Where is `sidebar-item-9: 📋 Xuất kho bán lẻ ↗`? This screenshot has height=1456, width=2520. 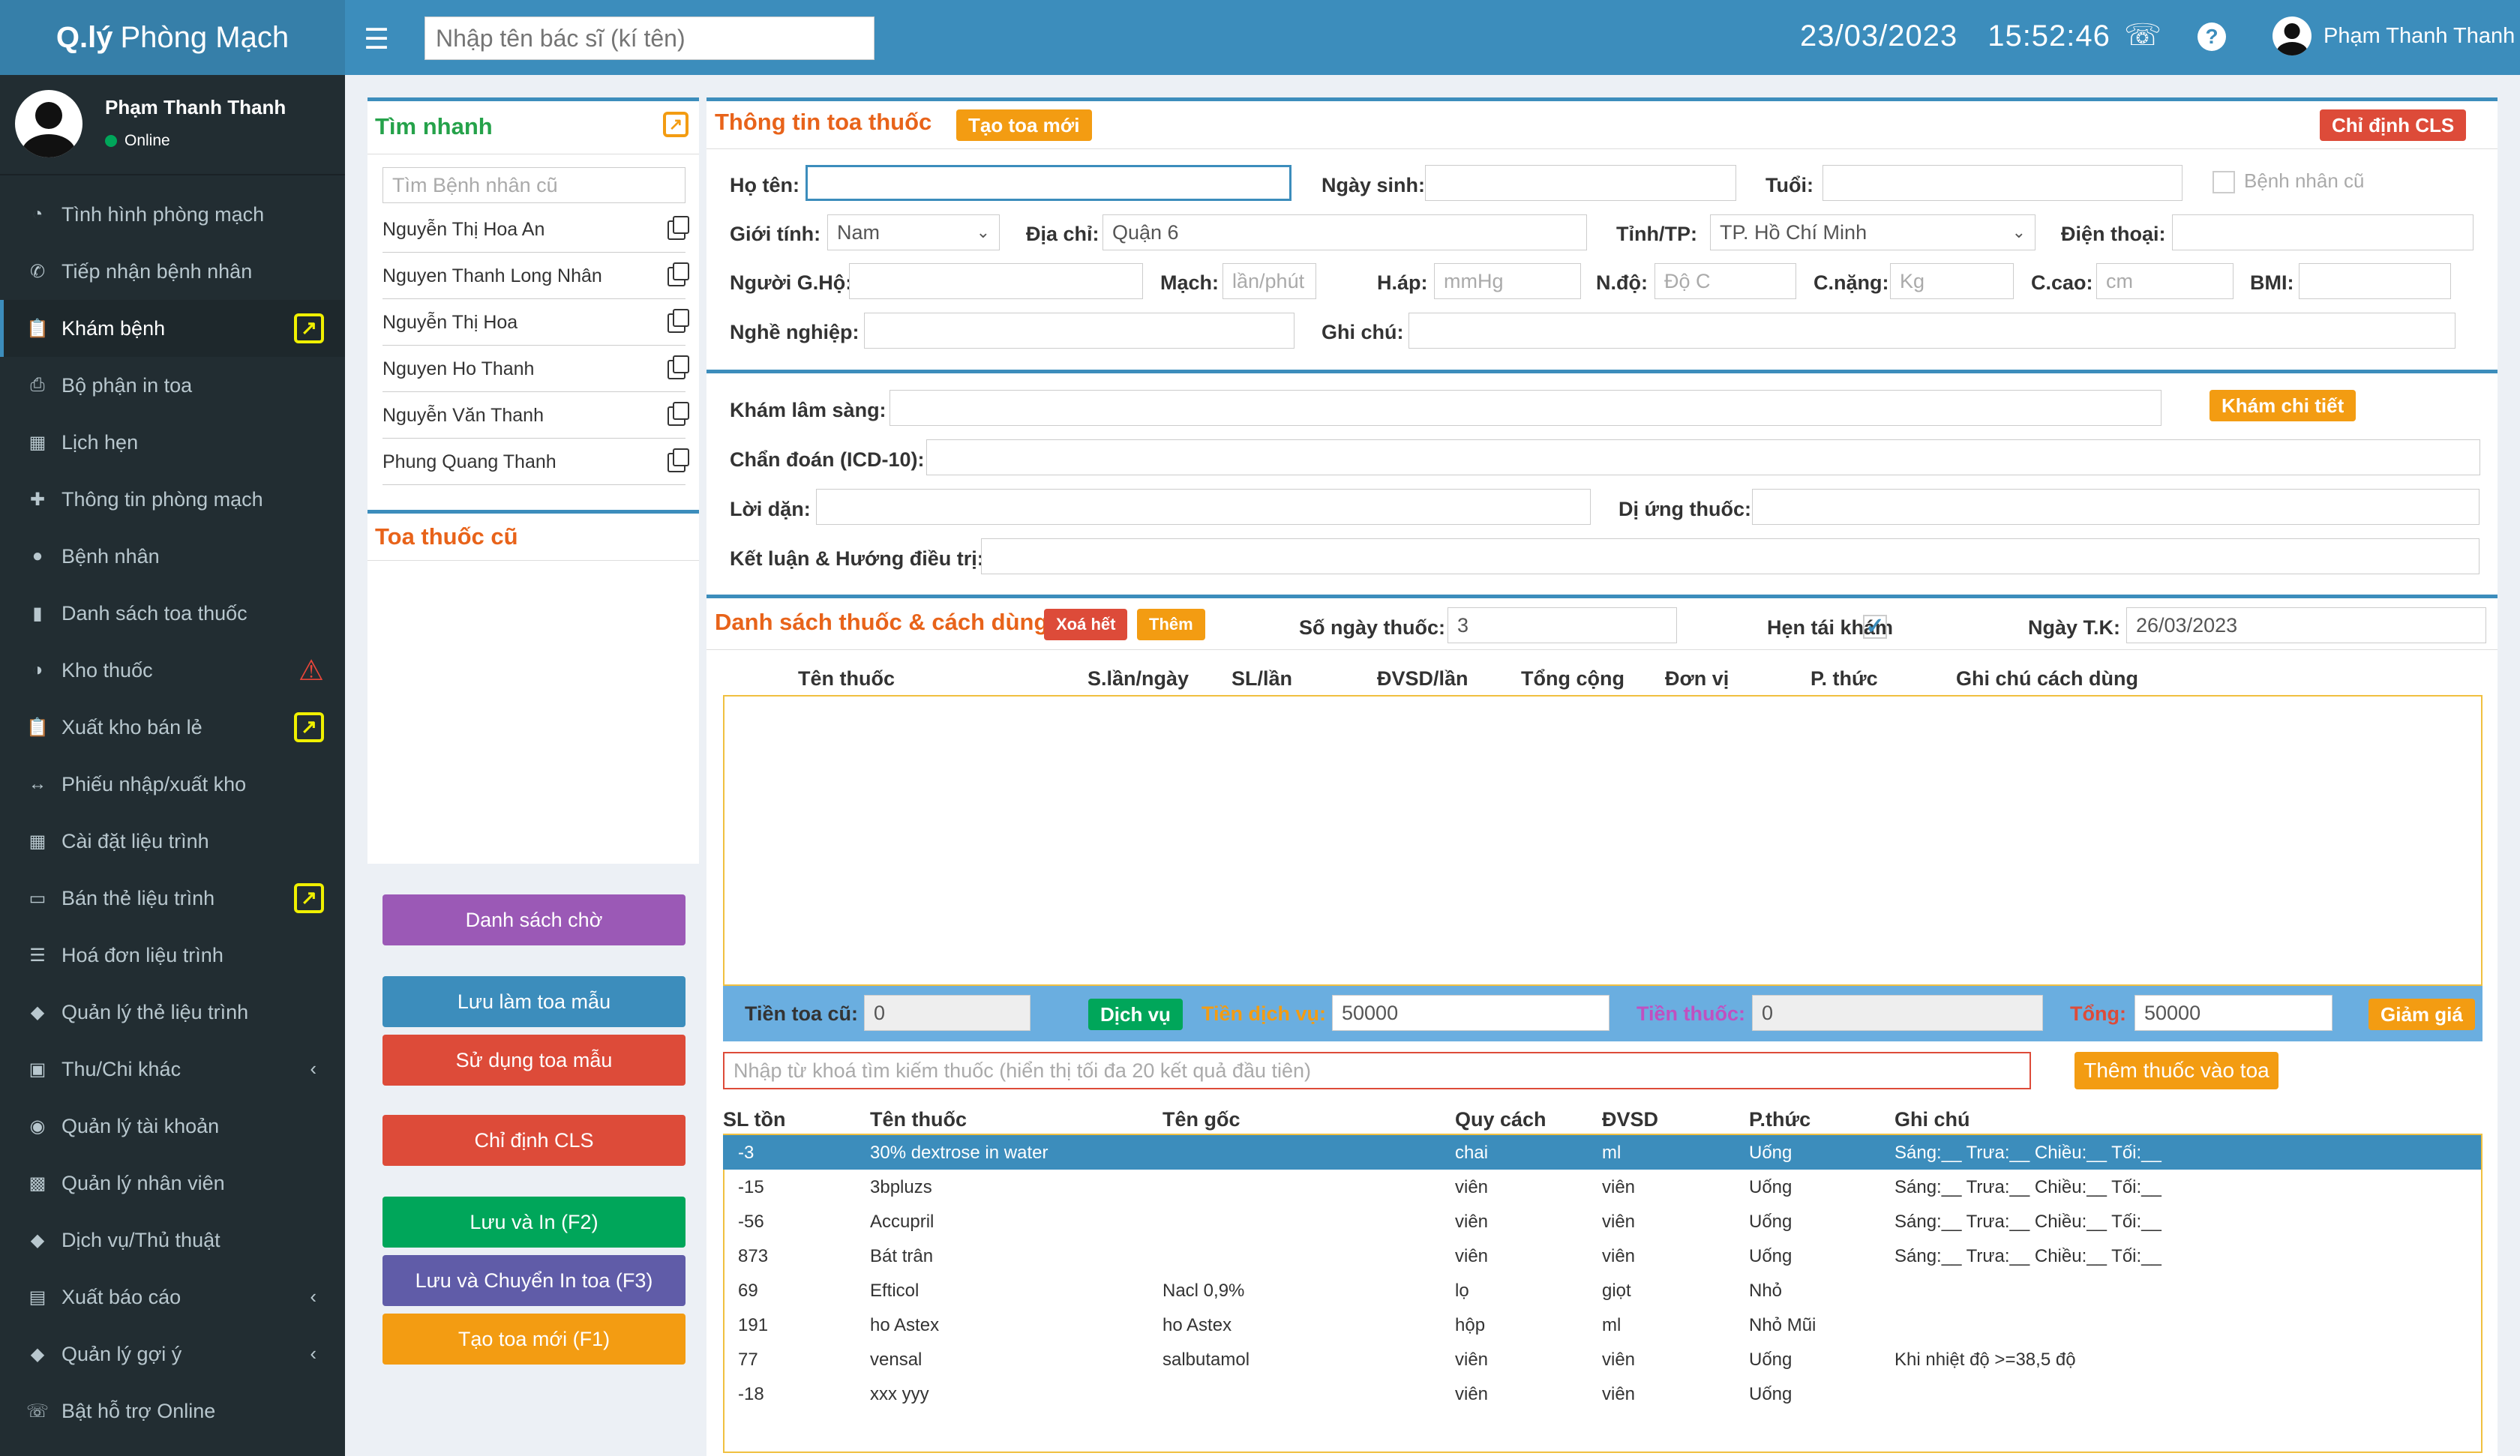 sidebar-item-9: 📋 Xuất kho bán lẻ ↗ is located at coordinates (172, 727).